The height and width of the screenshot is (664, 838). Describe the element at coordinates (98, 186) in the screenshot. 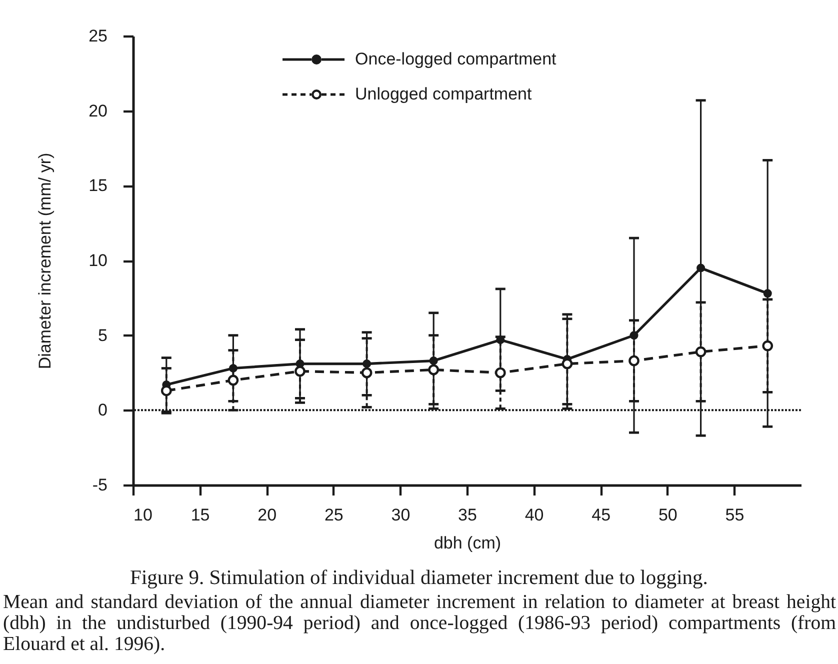

I see `y-tick-label: 15` at that location.